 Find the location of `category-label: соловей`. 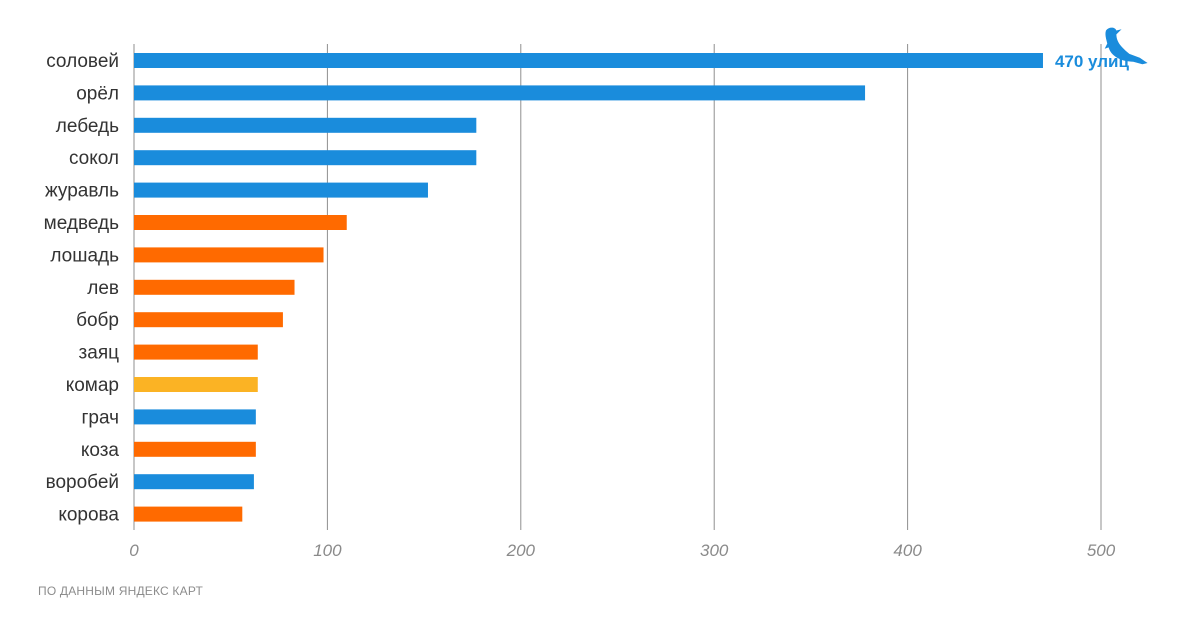

category-label: соловей is located at coordinates (82, 61).